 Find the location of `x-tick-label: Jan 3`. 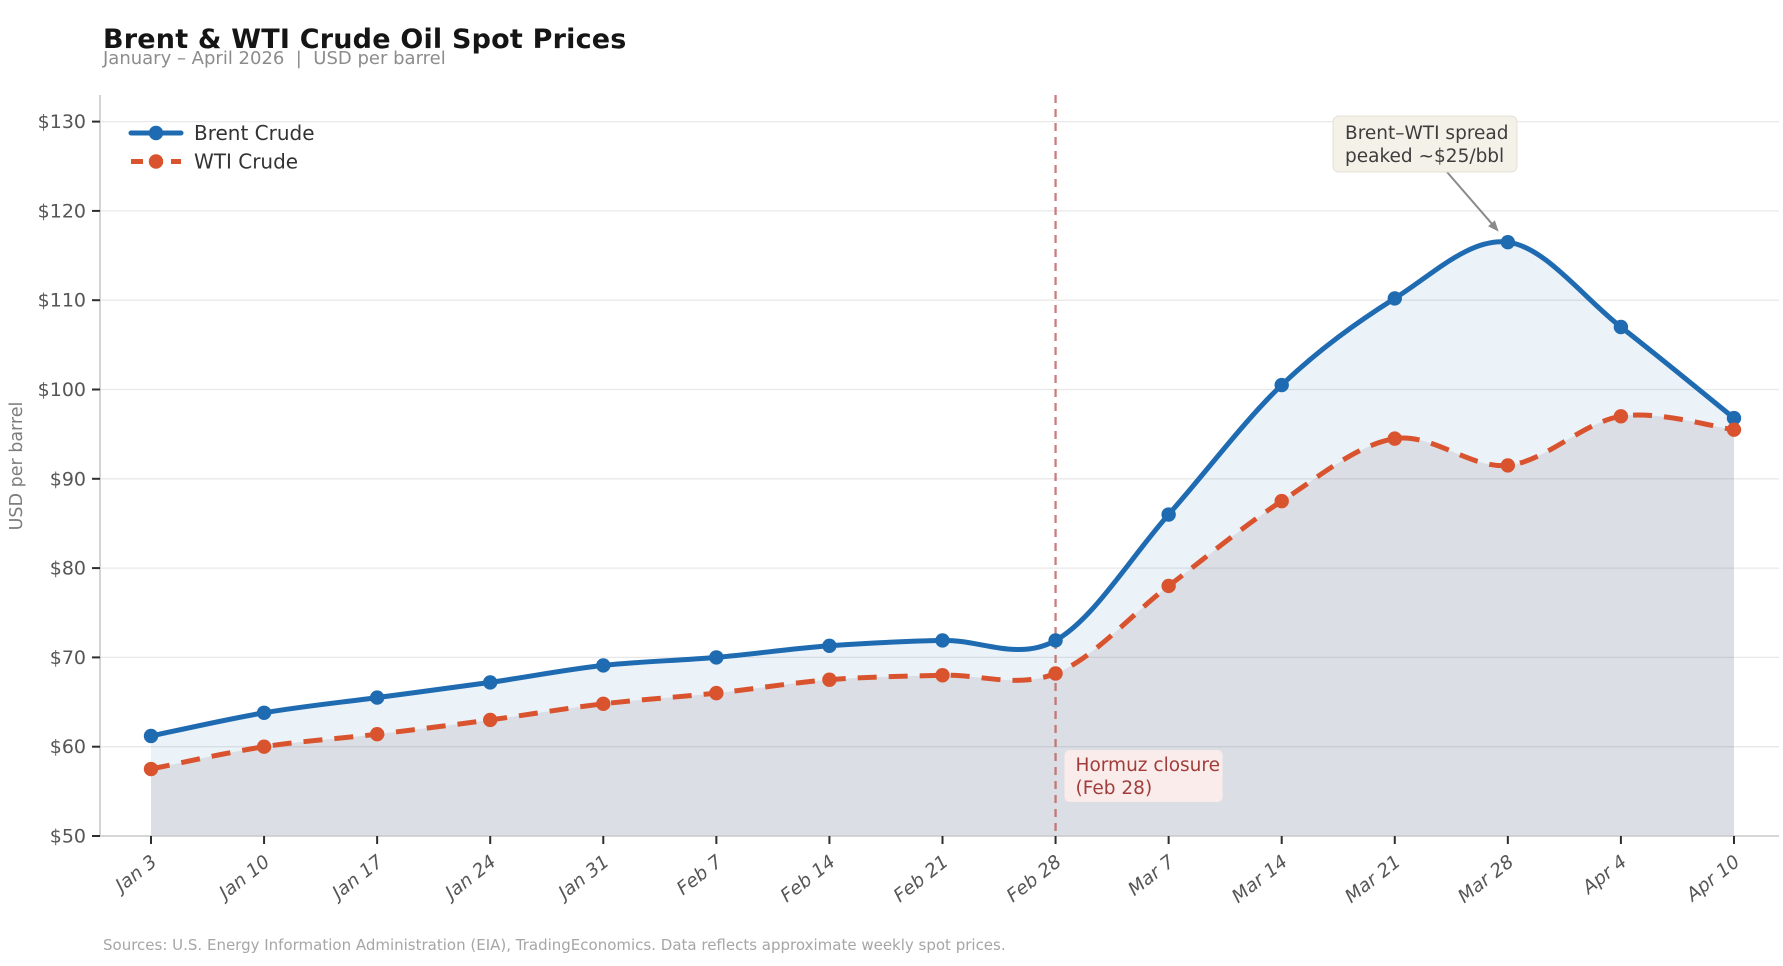

x-tick-label: Jan 3 is located at coordinates (135, 874).